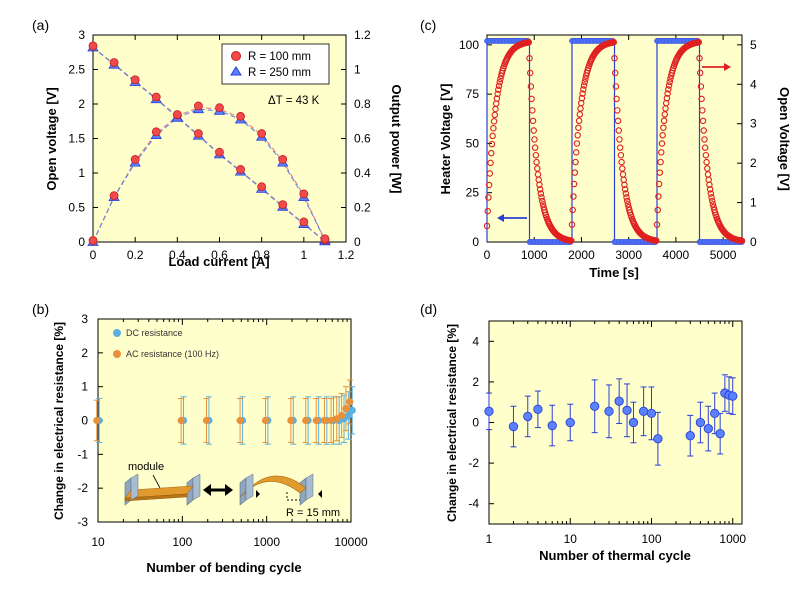 This screenshot has width=807, height=600. I want to click on y-tick-label: 75, so click(473, 94).